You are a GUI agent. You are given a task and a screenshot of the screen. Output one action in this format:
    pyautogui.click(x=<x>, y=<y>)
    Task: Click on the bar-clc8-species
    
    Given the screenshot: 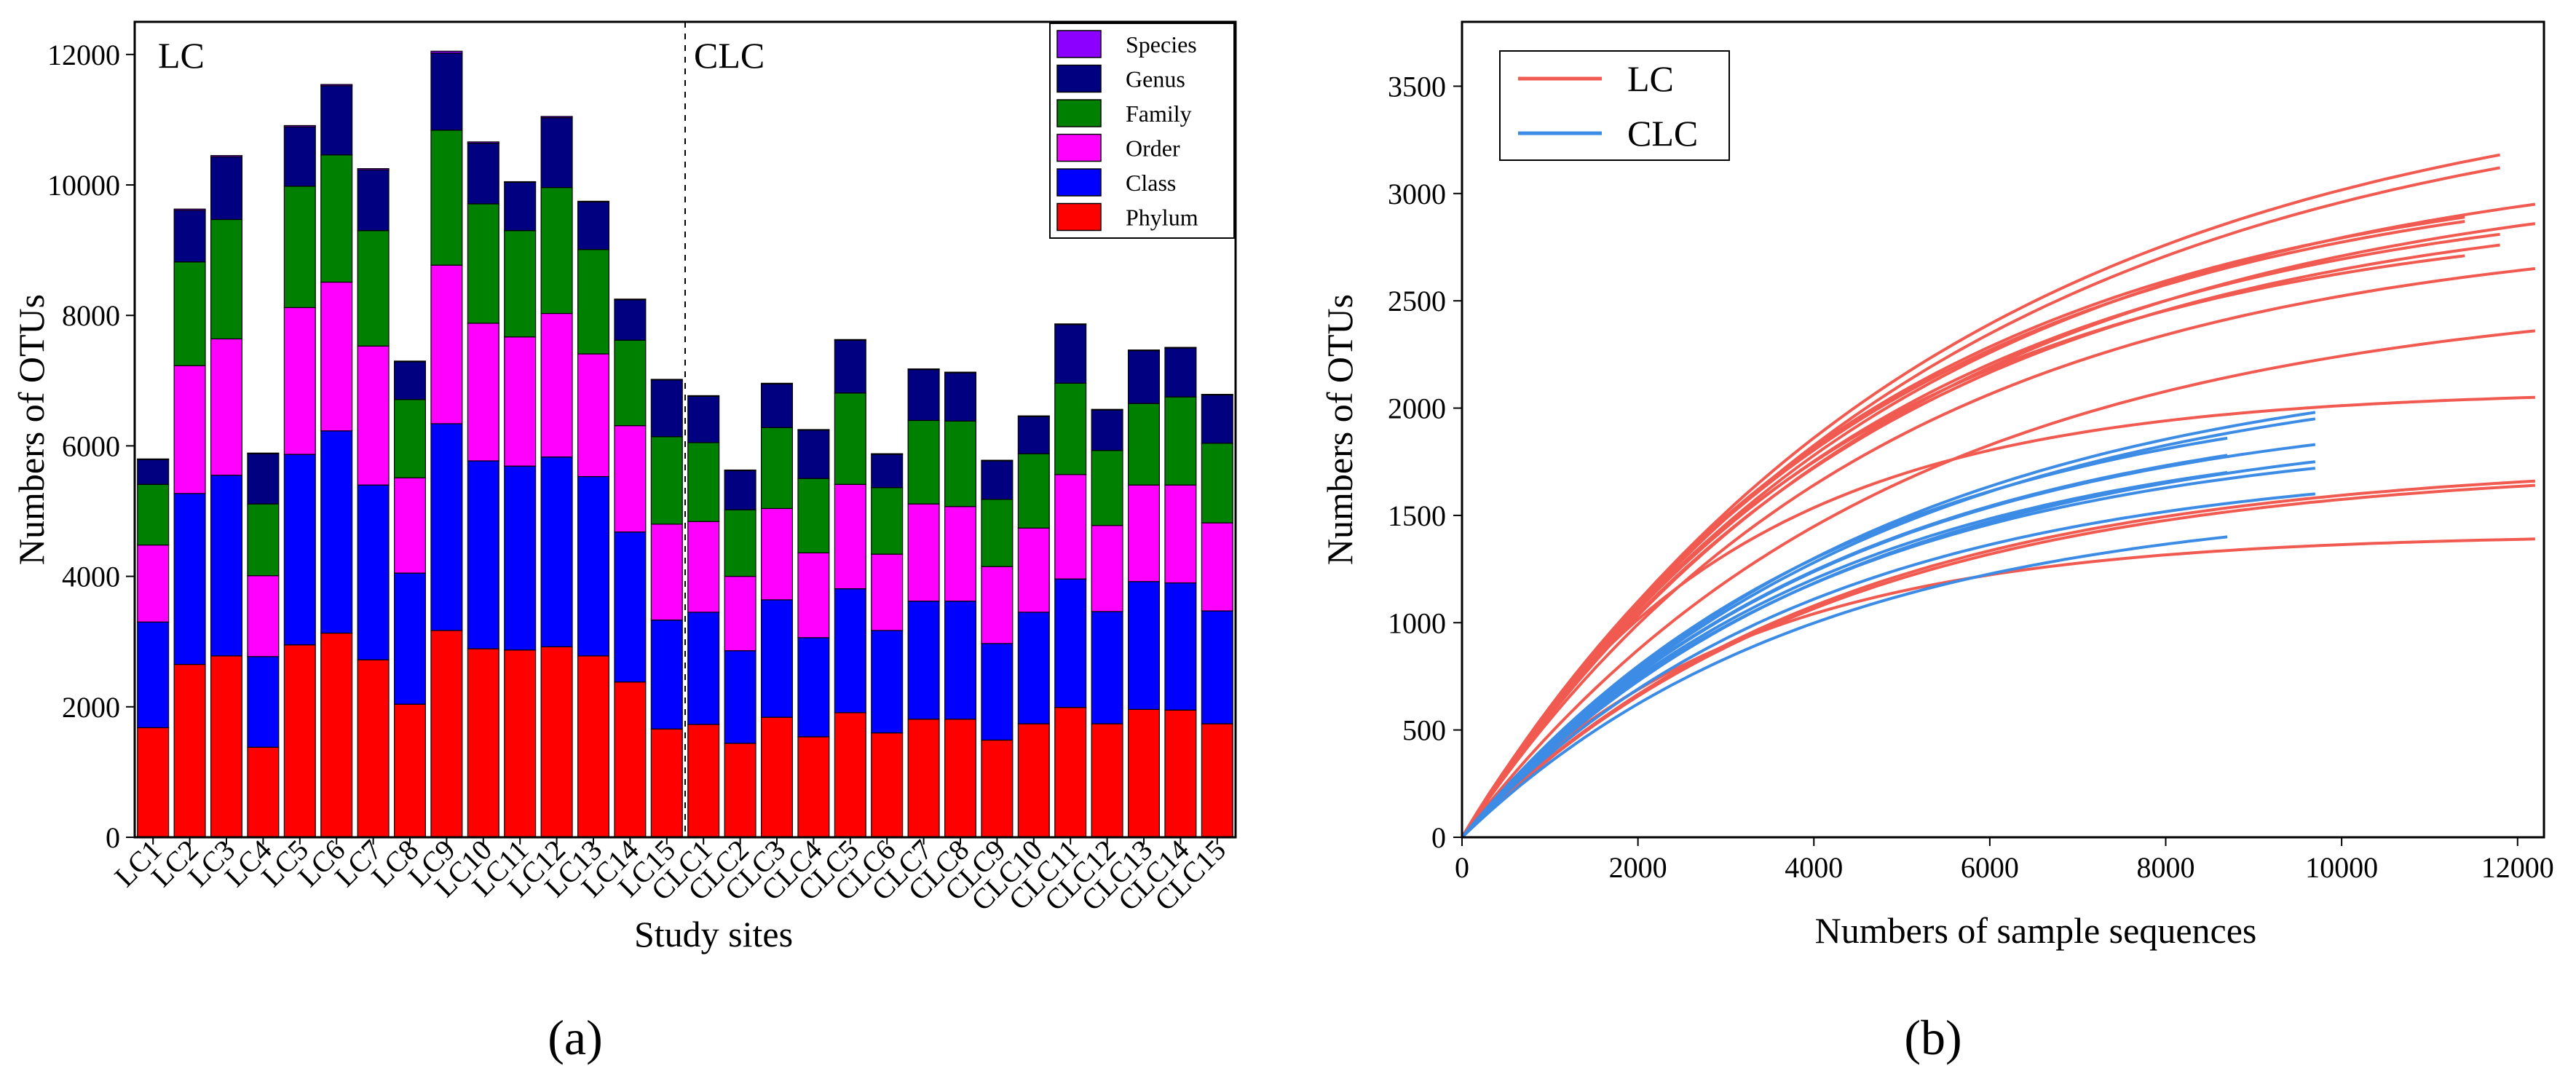 What is the action you would take?
    pyautogui.click(x=960, y=372)
    